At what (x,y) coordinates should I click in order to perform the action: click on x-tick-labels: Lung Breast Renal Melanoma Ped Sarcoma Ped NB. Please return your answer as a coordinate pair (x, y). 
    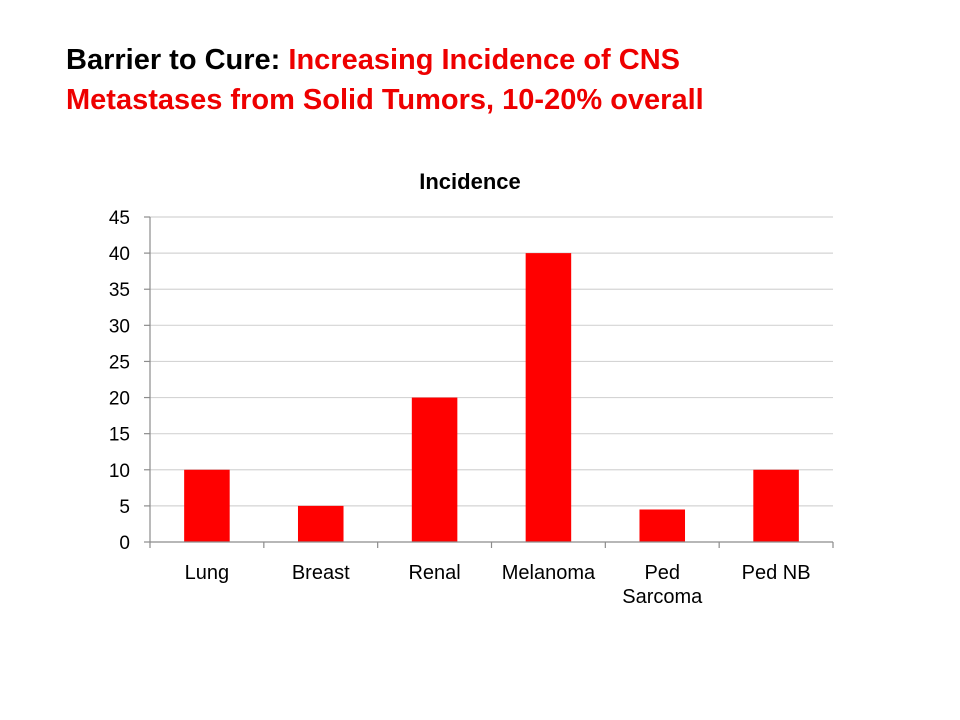
    Looking at the image, I should click on (498, 585).